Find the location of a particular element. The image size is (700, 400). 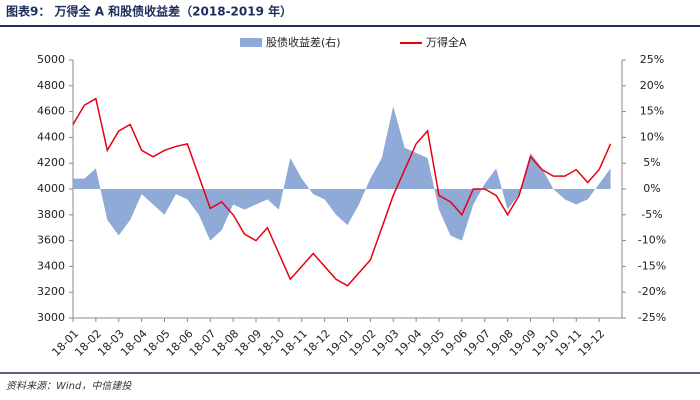

y-tick-label: 5000 is located at coordinates (51, 59).